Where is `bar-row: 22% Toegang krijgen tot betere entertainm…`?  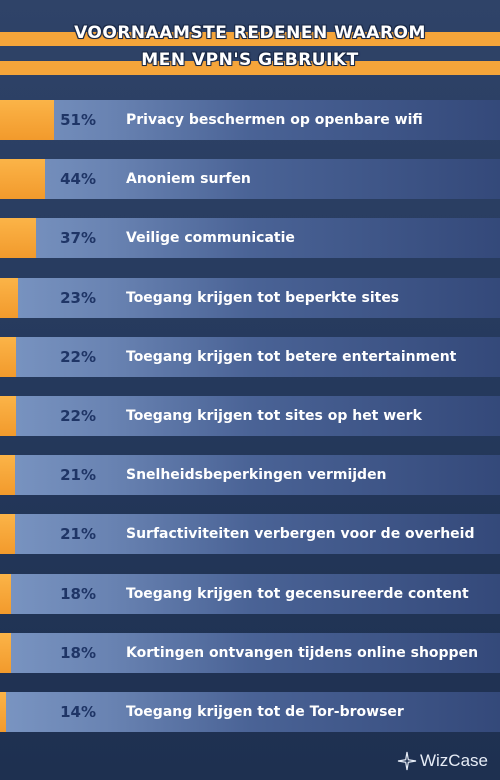
bar-row: 22% Toegang krijgen tot betere entertainm… is located at coordinates (250, 356).